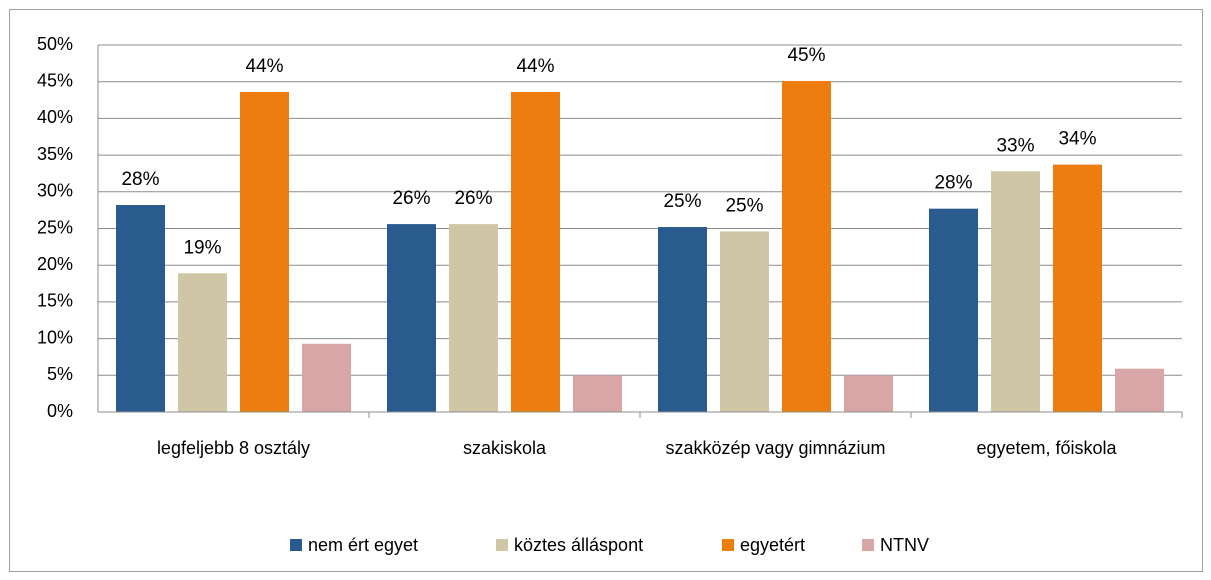 The image size is (1211, 580). Describe the element at coordinates (55, 80) in the screenshot. I see `y-tick-label: 45%` at that location.